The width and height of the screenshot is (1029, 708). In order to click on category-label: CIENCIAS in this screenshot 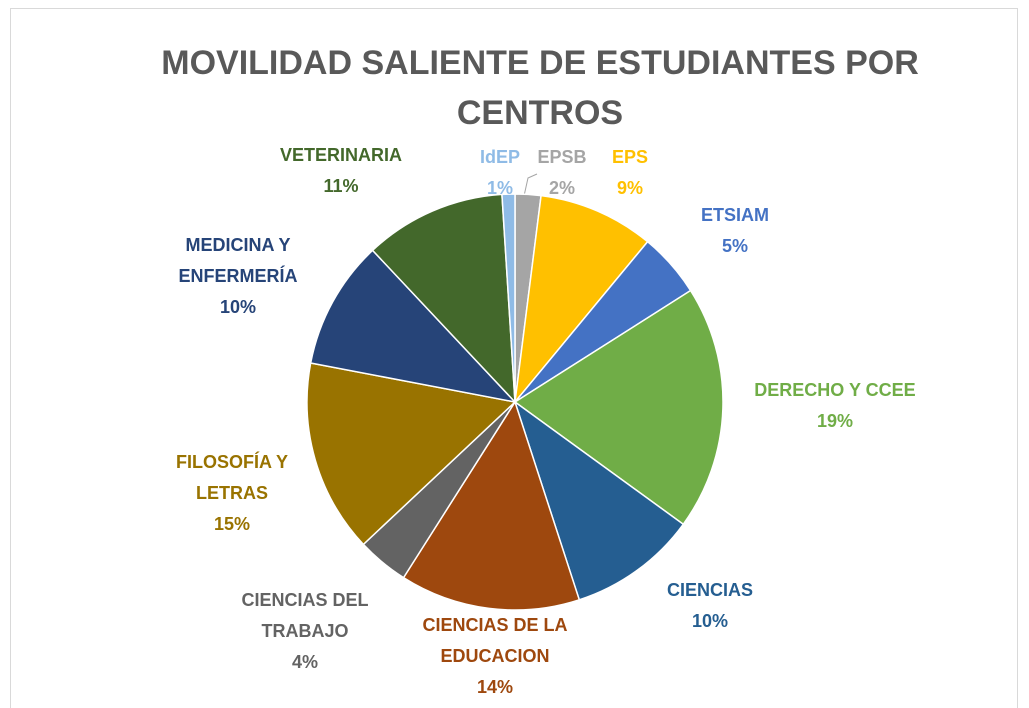, I will do `click(709, 590)`.